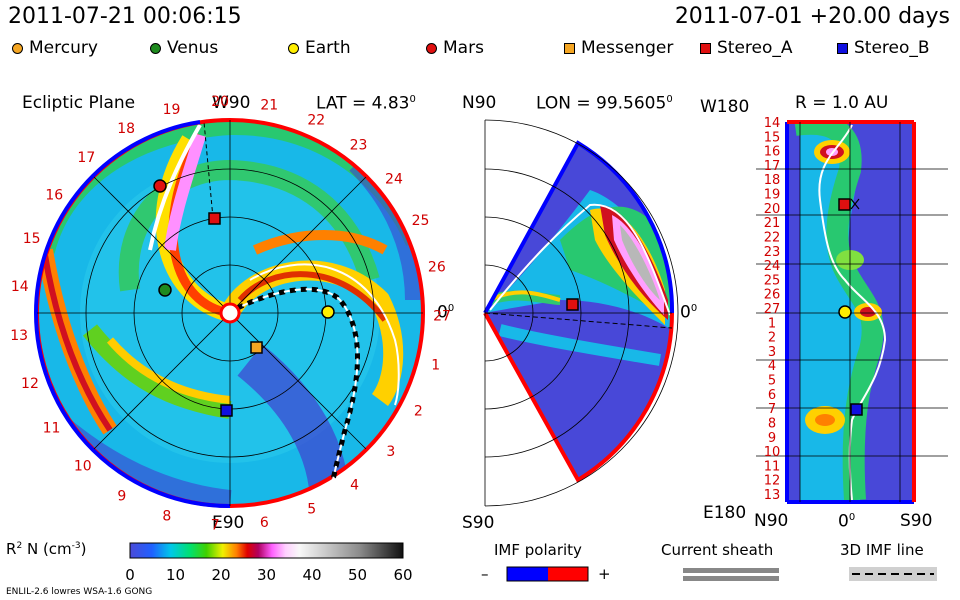  Describe the element at coordinates (725, 513) in the screenshot. I see `earth-e180: E180` at that location.